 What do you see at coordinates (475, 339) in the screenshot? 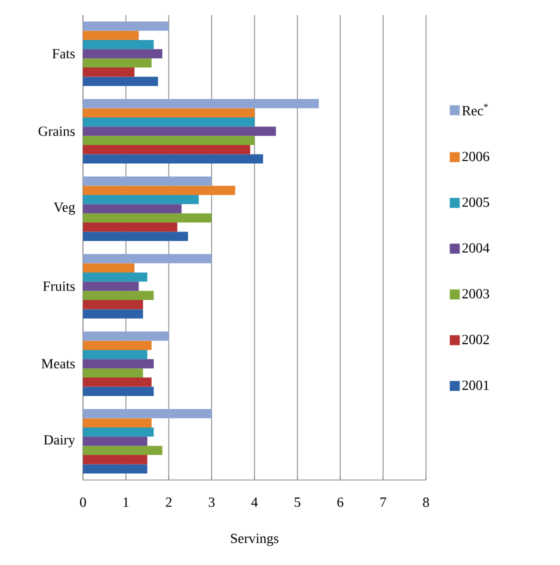
I see `legend-label: 2002` at bounding box center [475, 339].